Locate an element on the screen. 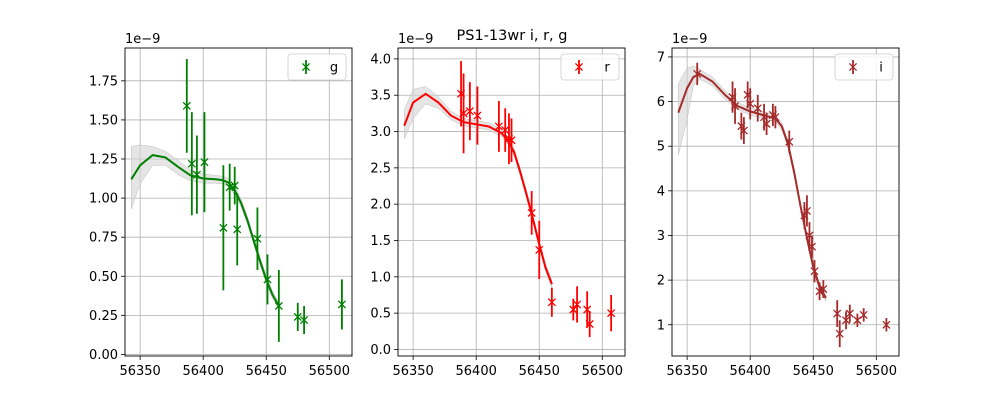  y-tick-label: 1 is located at coordinates (661, 325).